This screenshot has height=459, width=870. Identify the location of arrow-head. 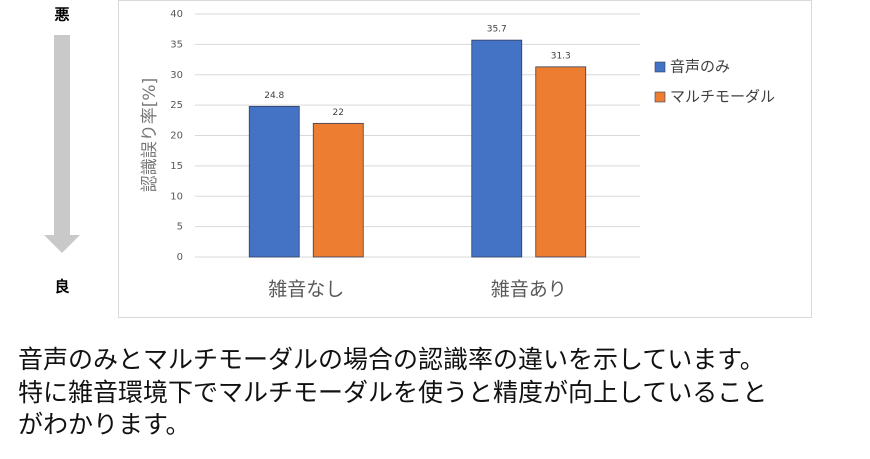
(62, 244).